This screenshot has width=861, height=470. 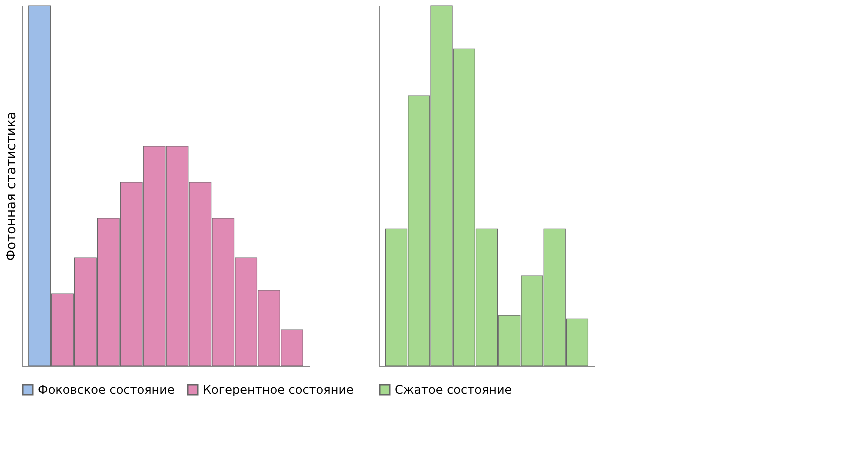 I want to click on legend-label: Когерентное состояние, so click(x=278, y=390).